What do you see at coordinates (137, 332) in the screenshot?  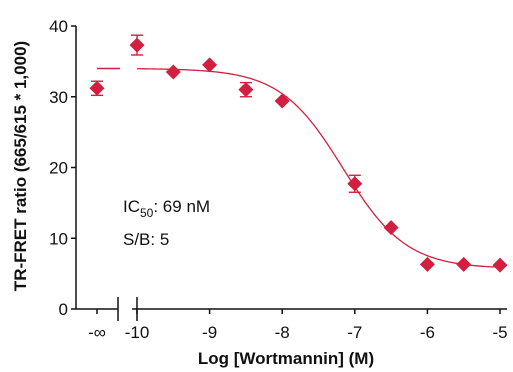 I see `x-tick-label: -10` at bounding box center [137, 332].